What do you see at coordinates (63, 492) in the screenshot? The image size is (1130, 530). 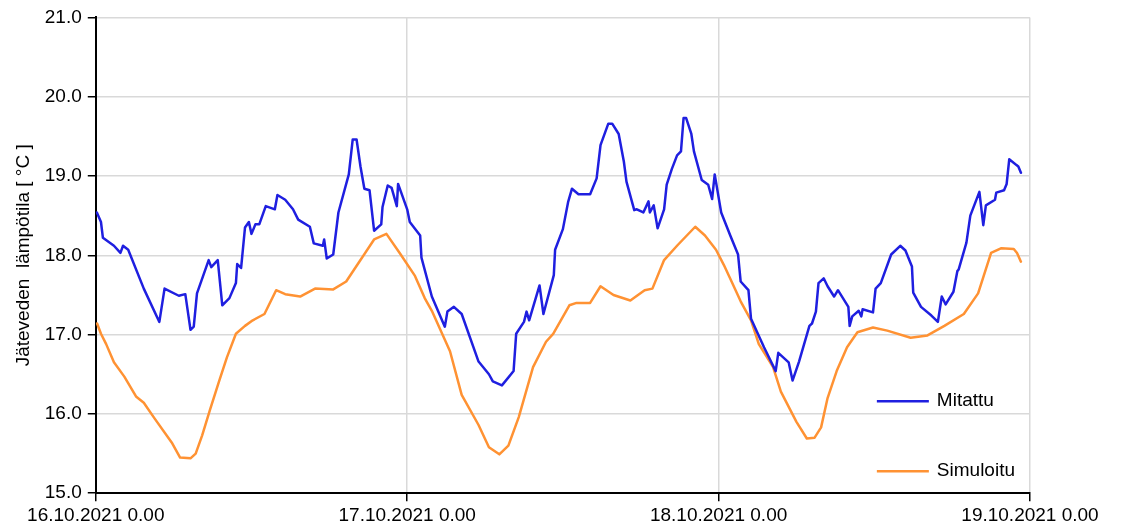 I see `y-tick-label: 15.0` at bounding box center [63, 492].